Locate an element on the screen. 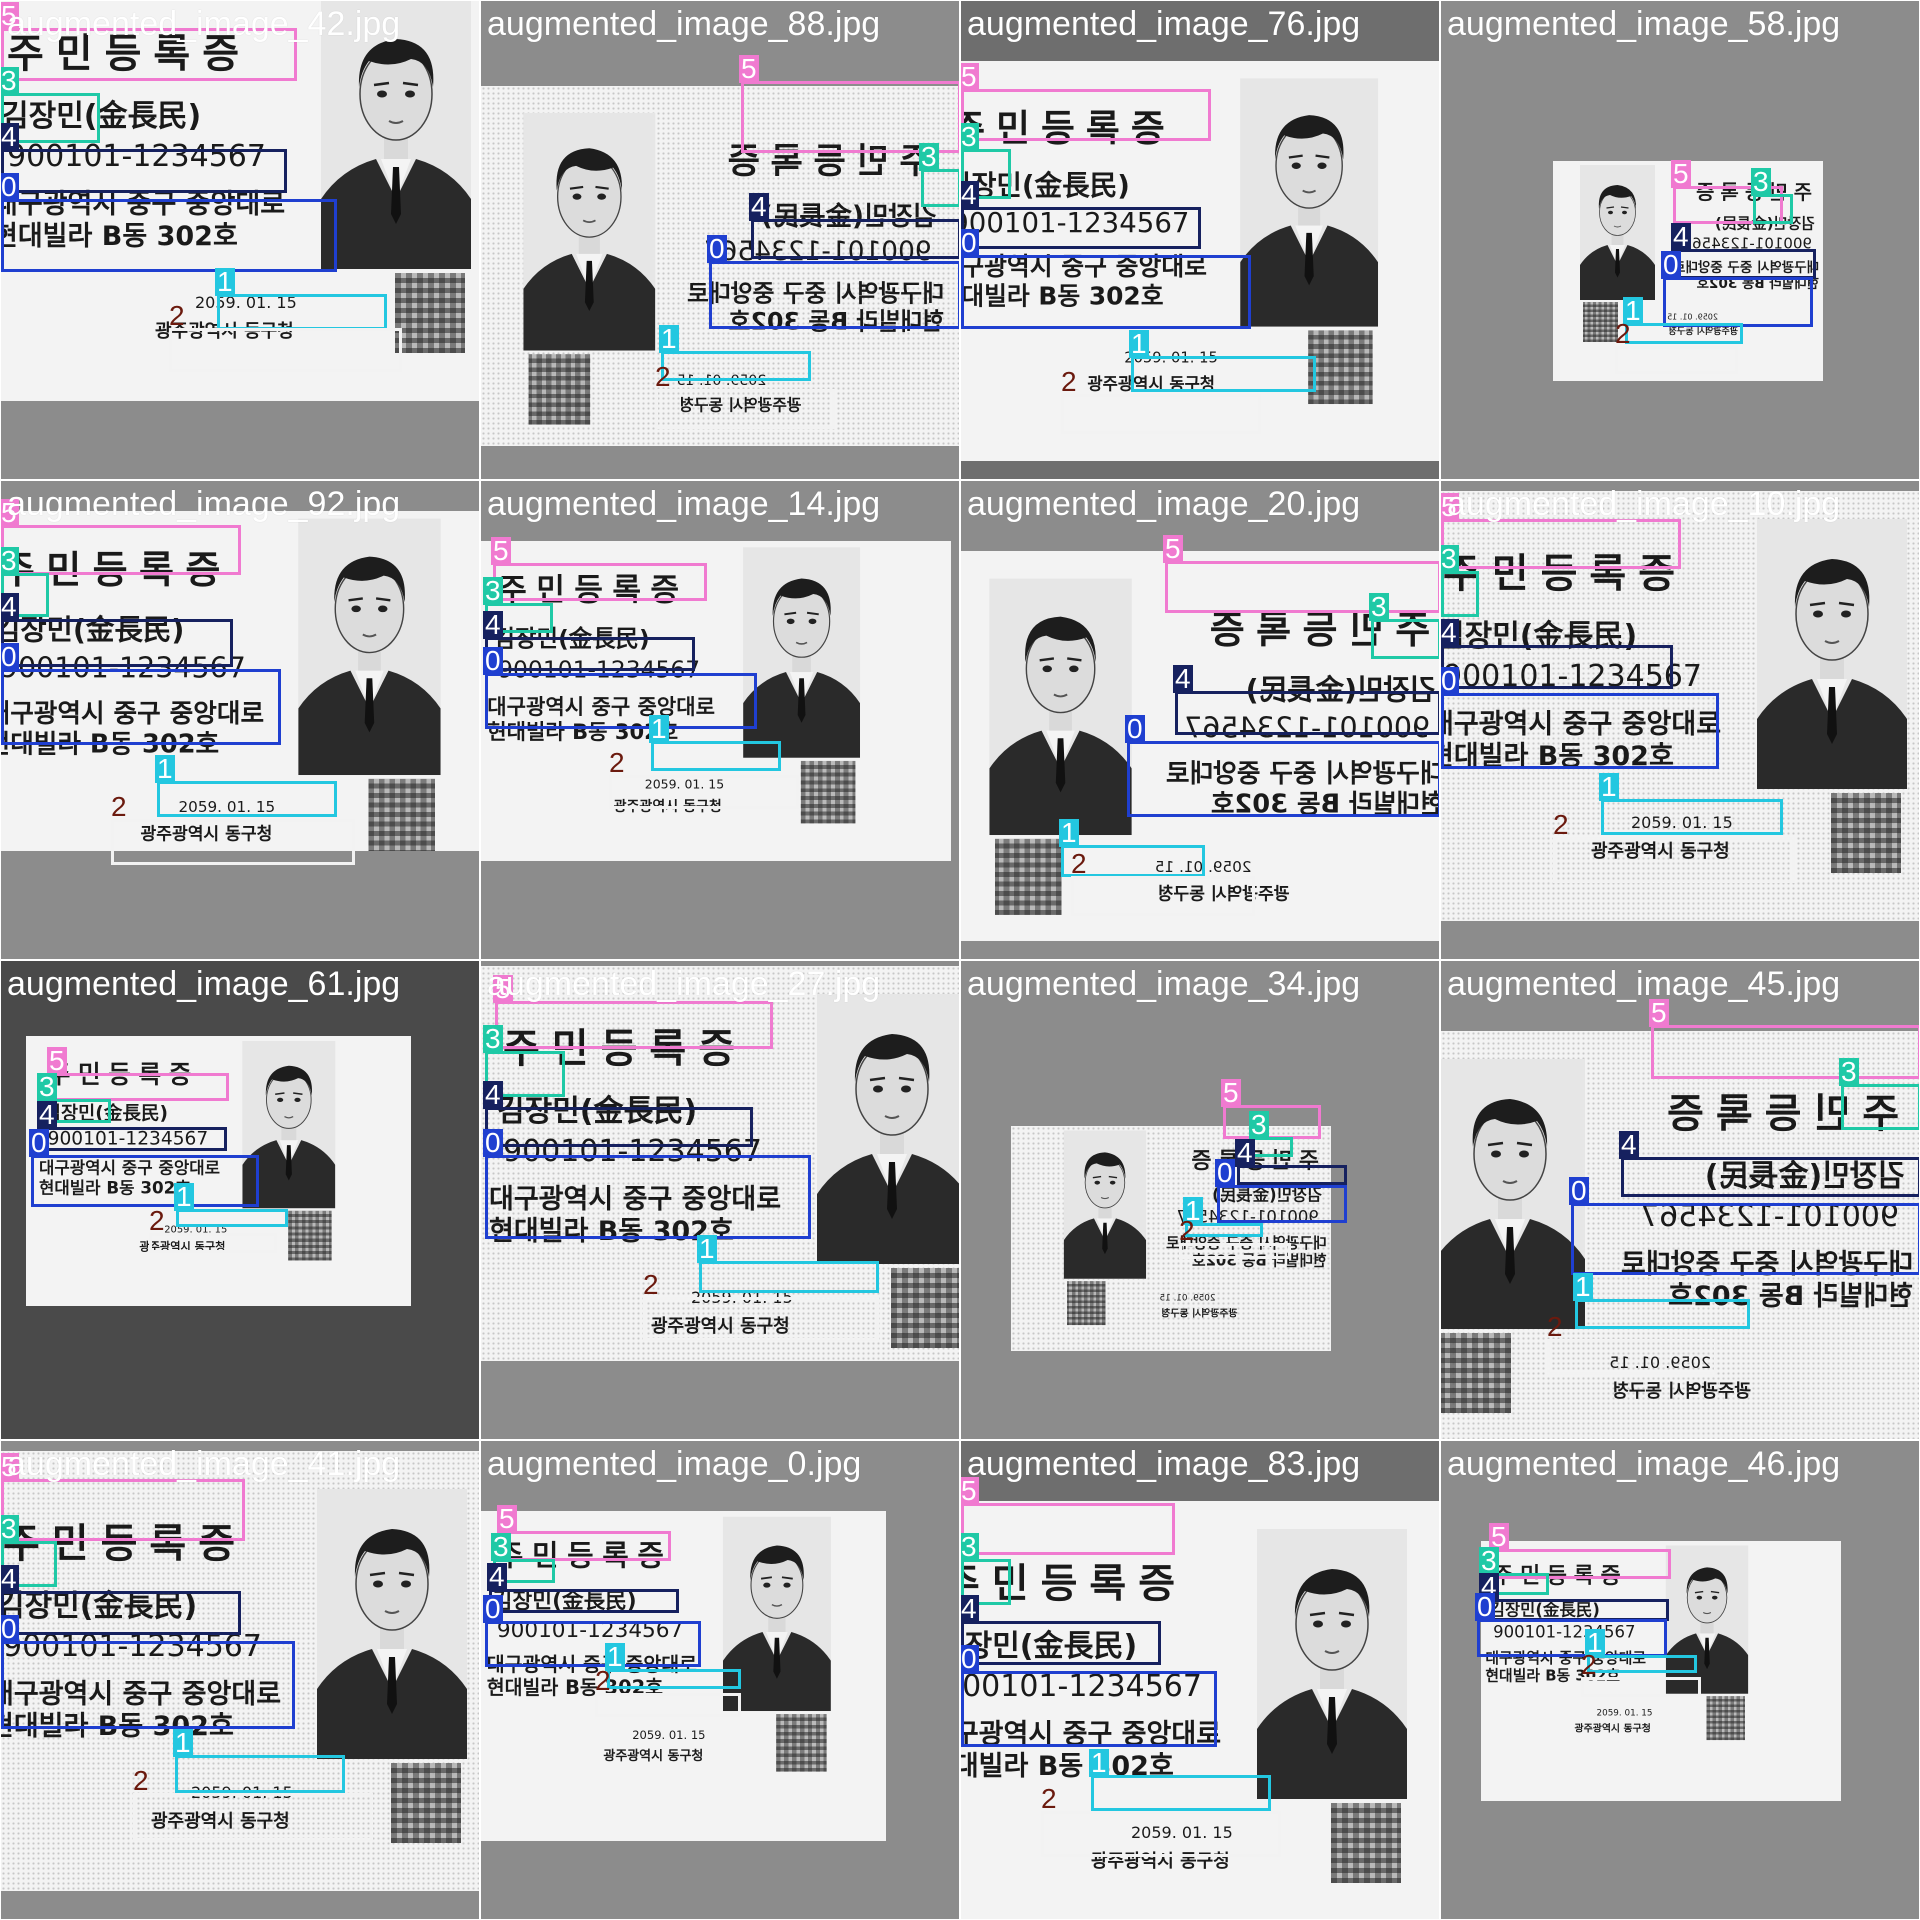 The height and width of the screenshot is (1920, 1920). card-issue-date: 2059. 01. 15 is located at coordinates (246, 302).